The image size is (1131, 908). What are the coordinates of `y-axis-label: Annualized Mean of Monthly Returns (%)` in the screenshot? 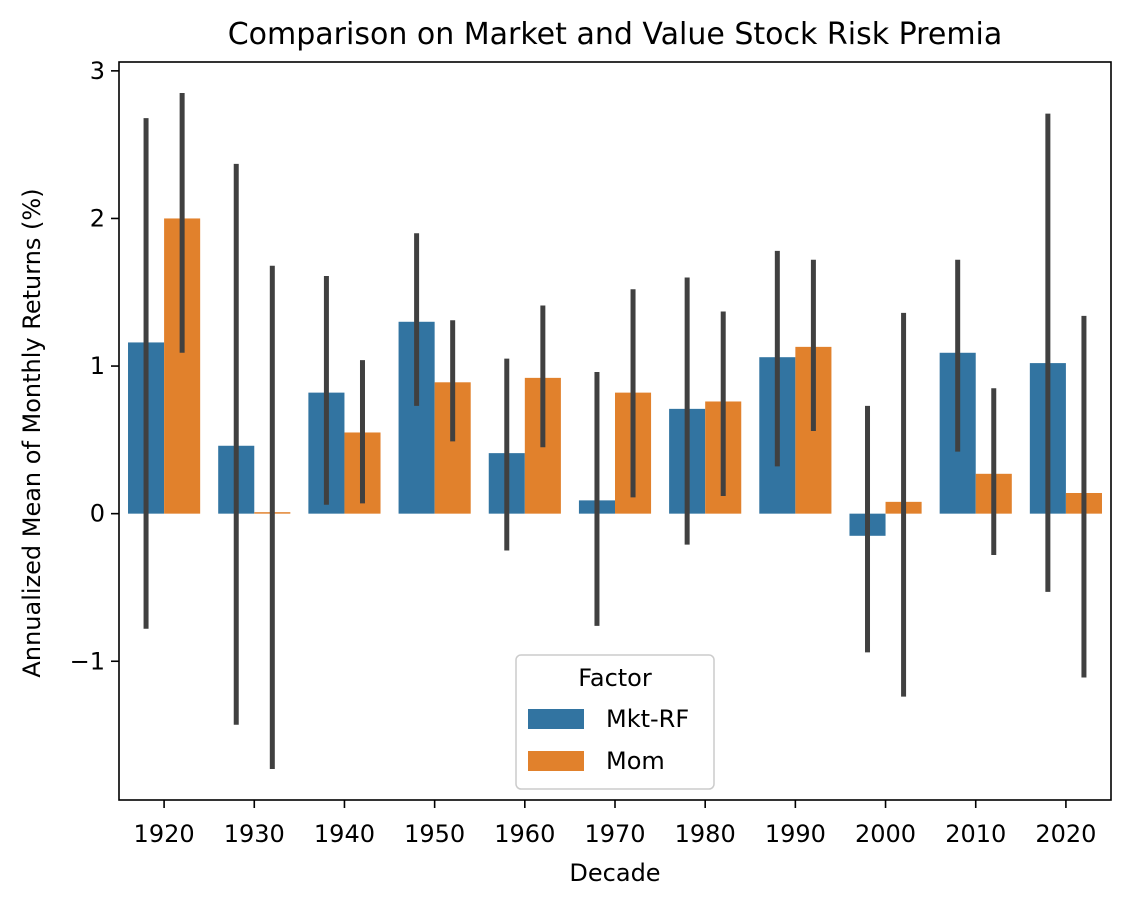 It's located at (32, 432).